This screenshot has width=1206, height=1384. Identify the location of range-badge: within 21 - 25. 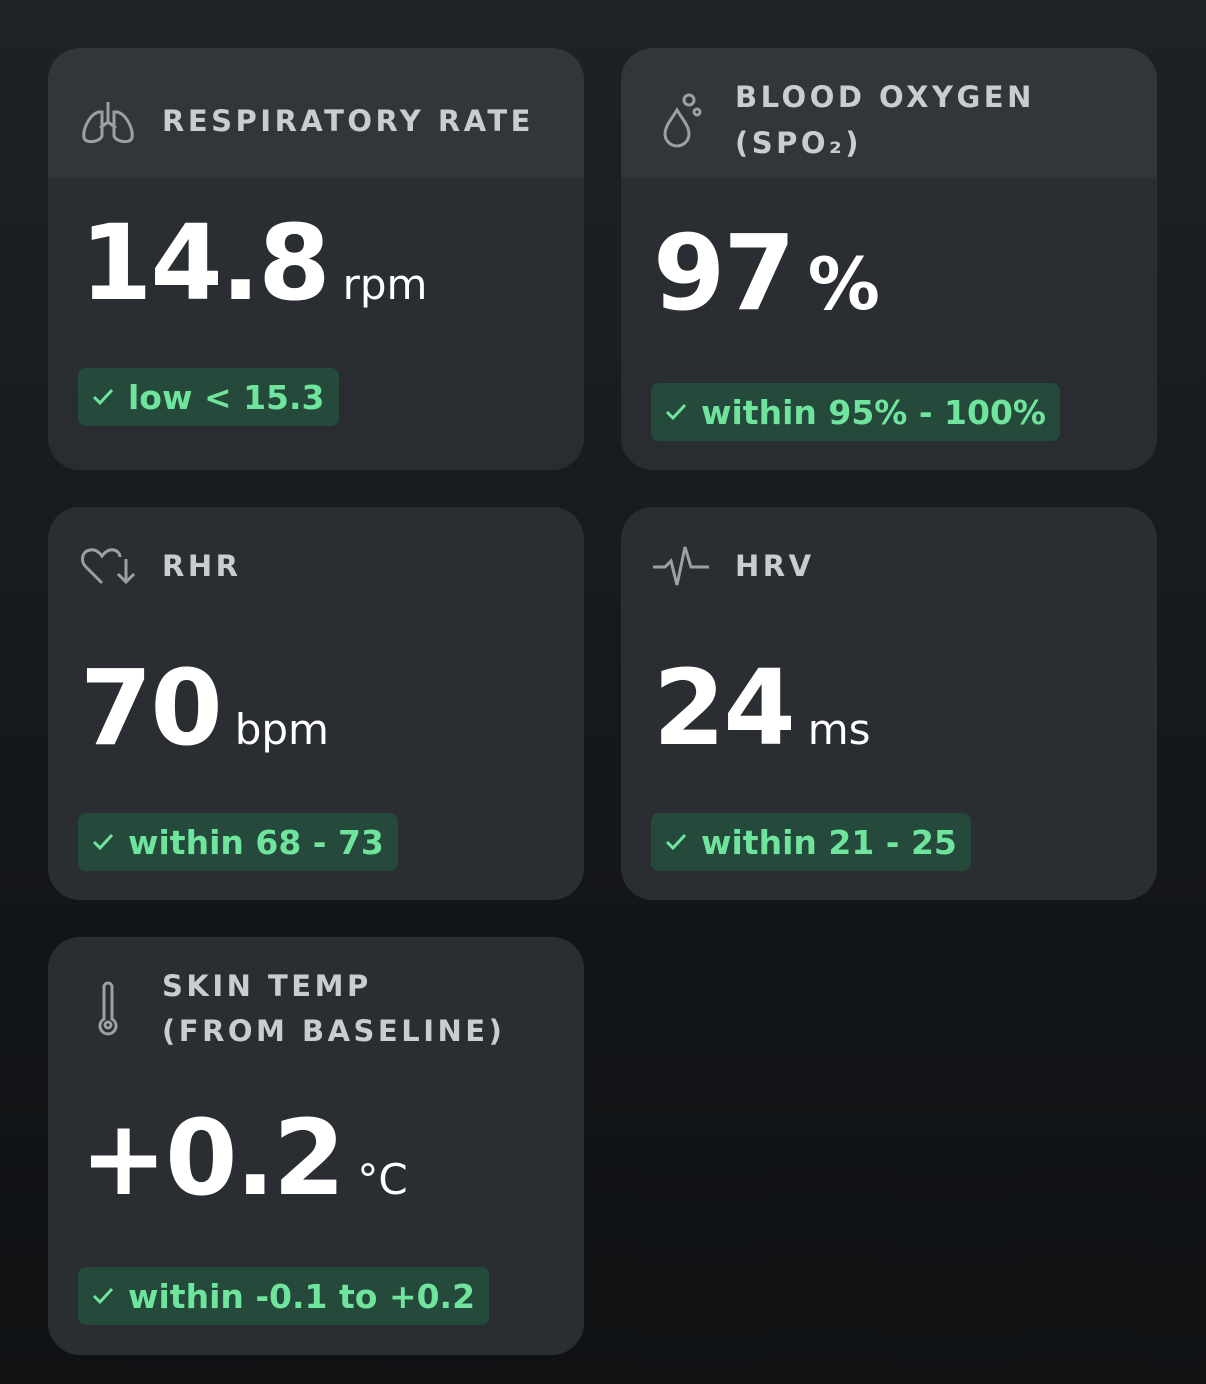
(811, 842).